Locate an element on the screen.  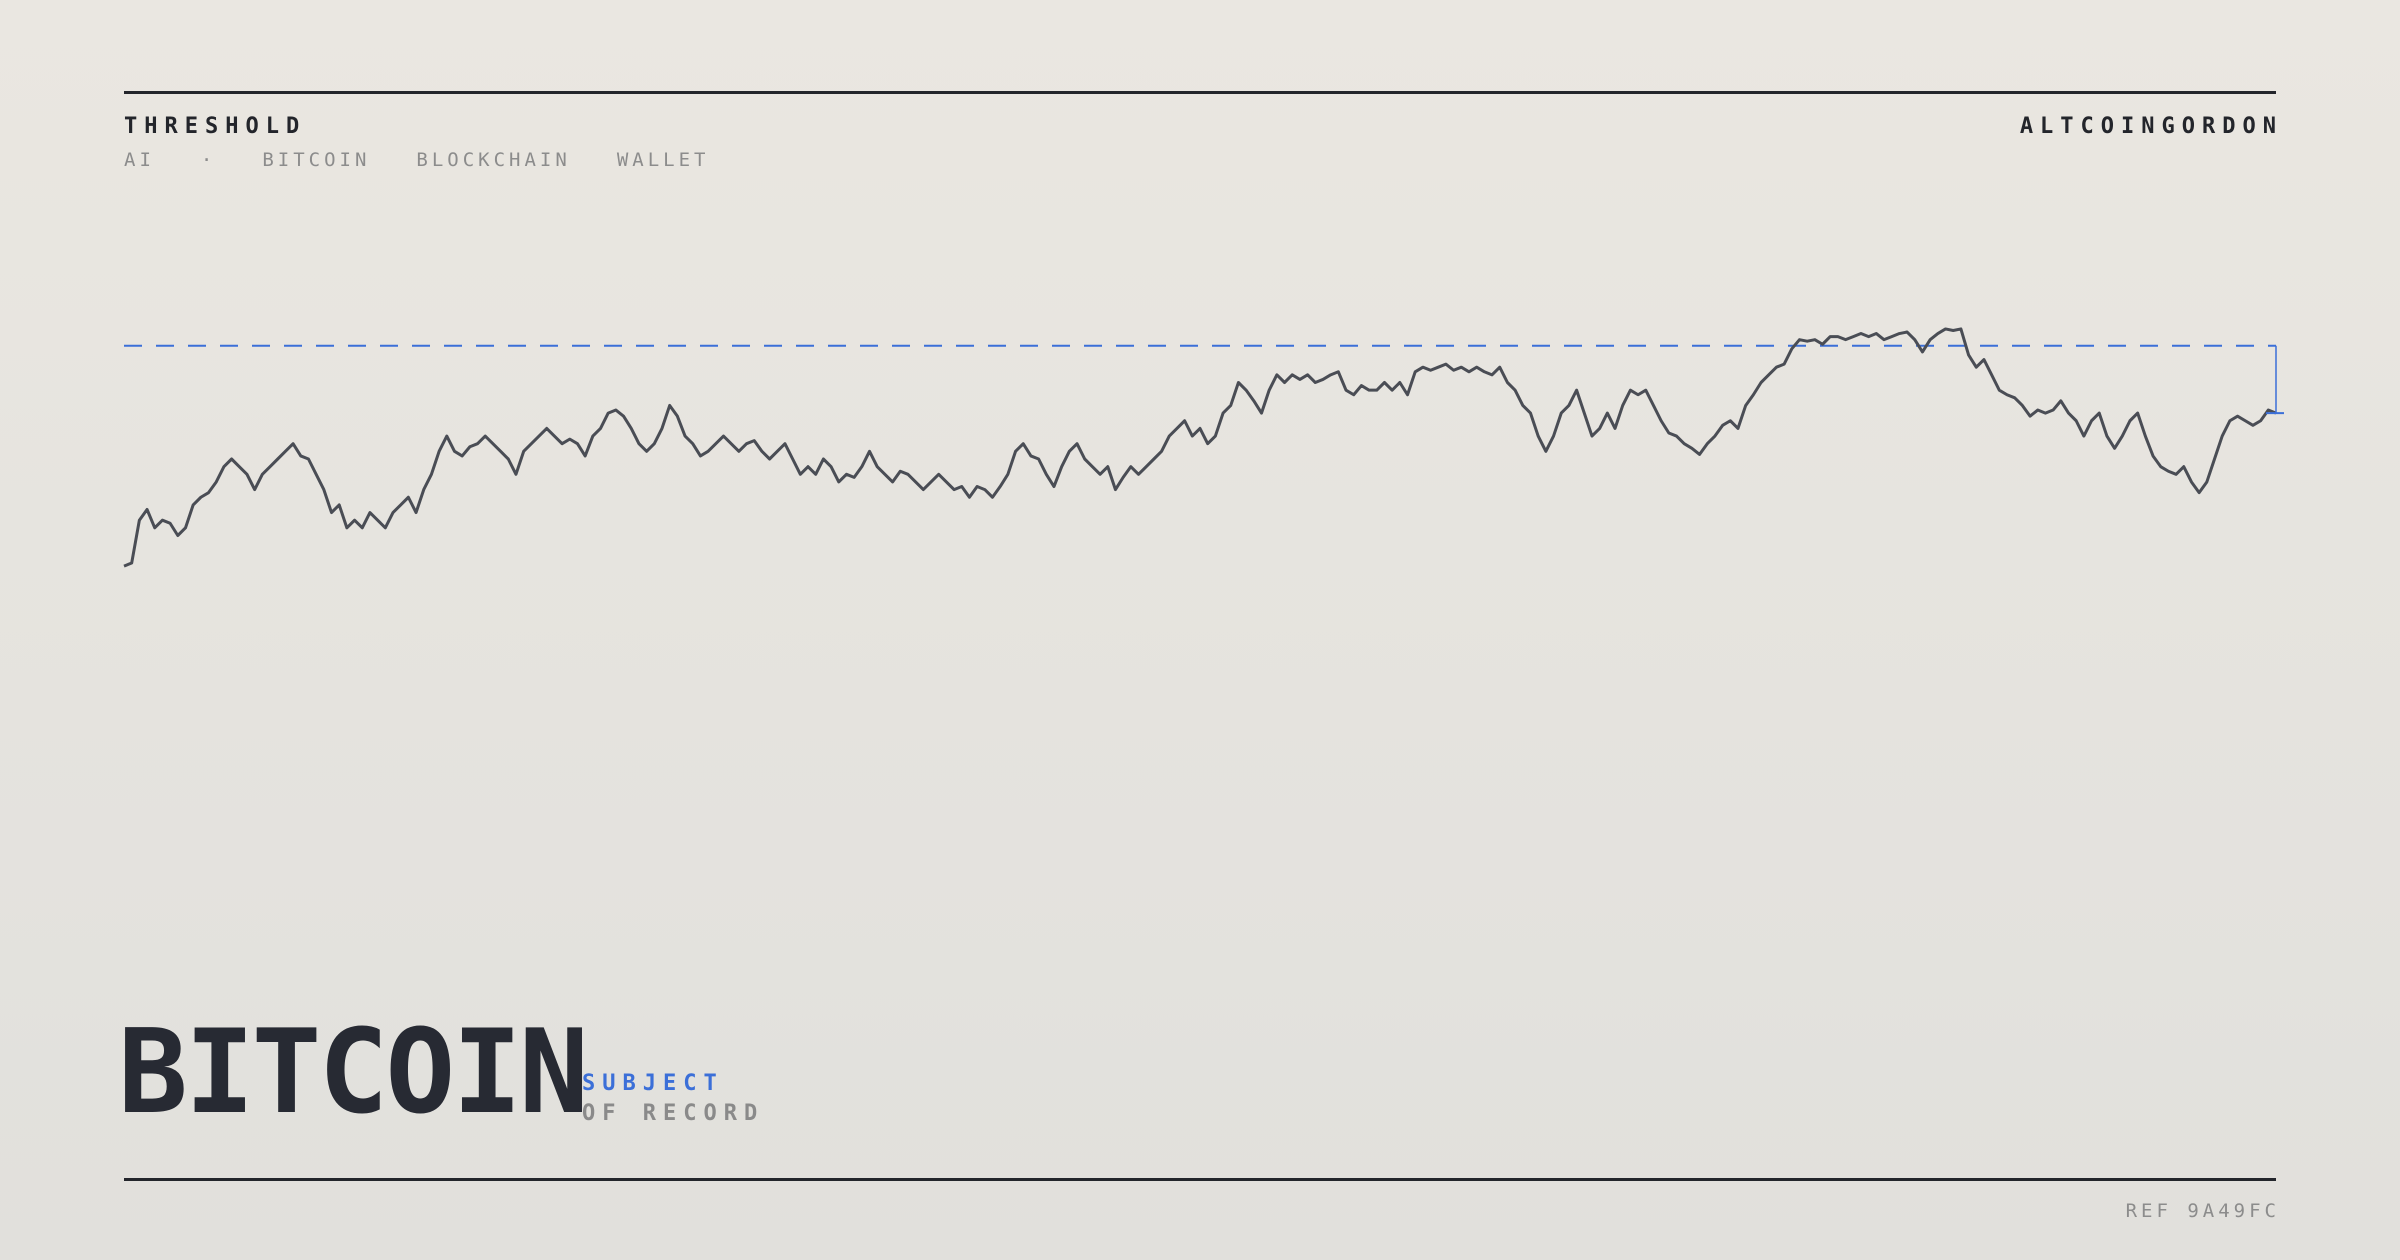
tag-list: AI · BITCOIN BLOCKCHAIN WALLET is located at coordinates (416, 160).